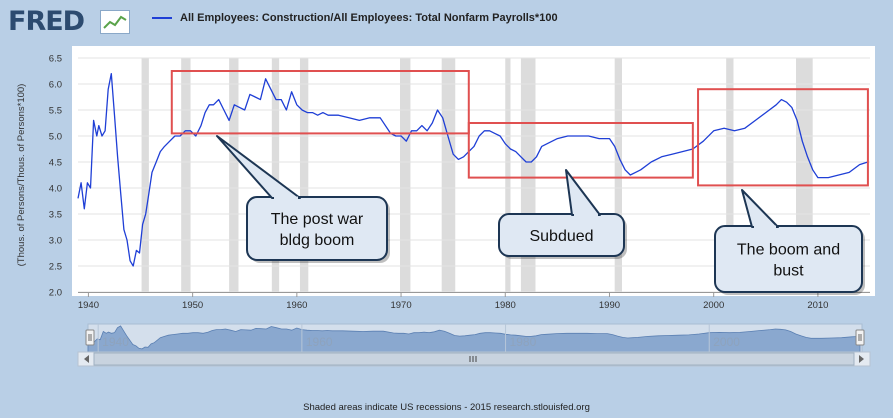 This screenshot has height=418, width=893. What do you see at coordinates (55, 189) in the screenshot?
I see `y-tick-label: 4.0` at bounding box center [55, 189].